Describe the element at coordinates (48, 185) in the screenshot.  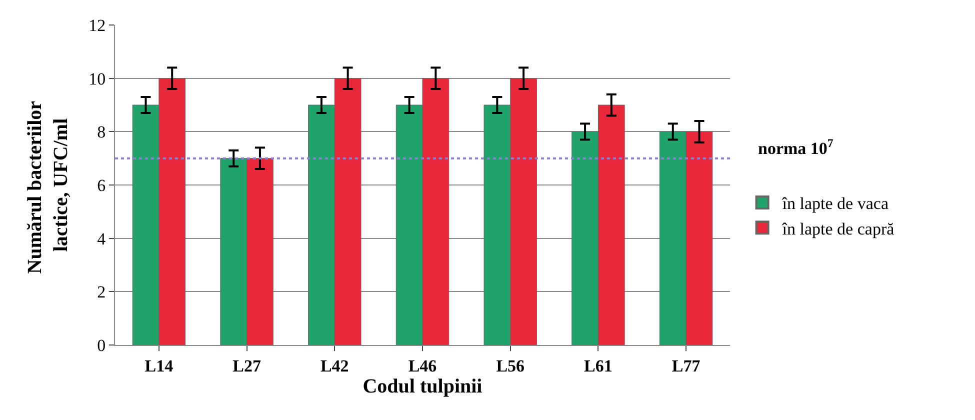
I see `y-axis-title: Numărul bacteriilor lactice, UFC/ml` at that location.